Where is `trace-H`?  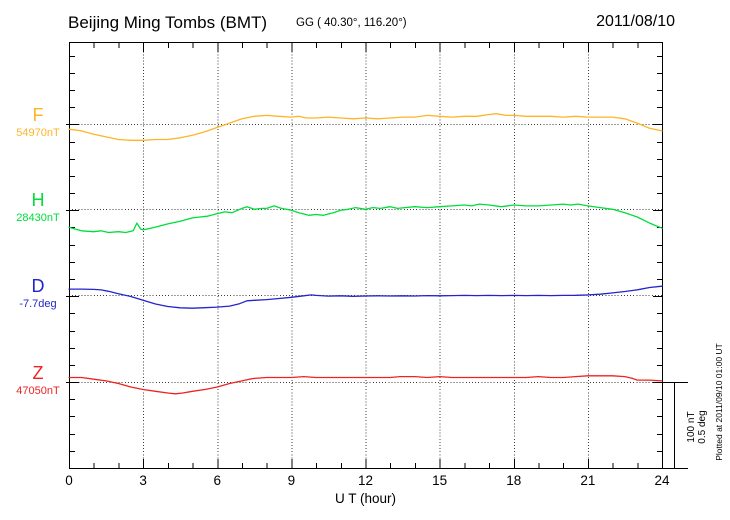
trace-H is located at coordinates (365, 218).